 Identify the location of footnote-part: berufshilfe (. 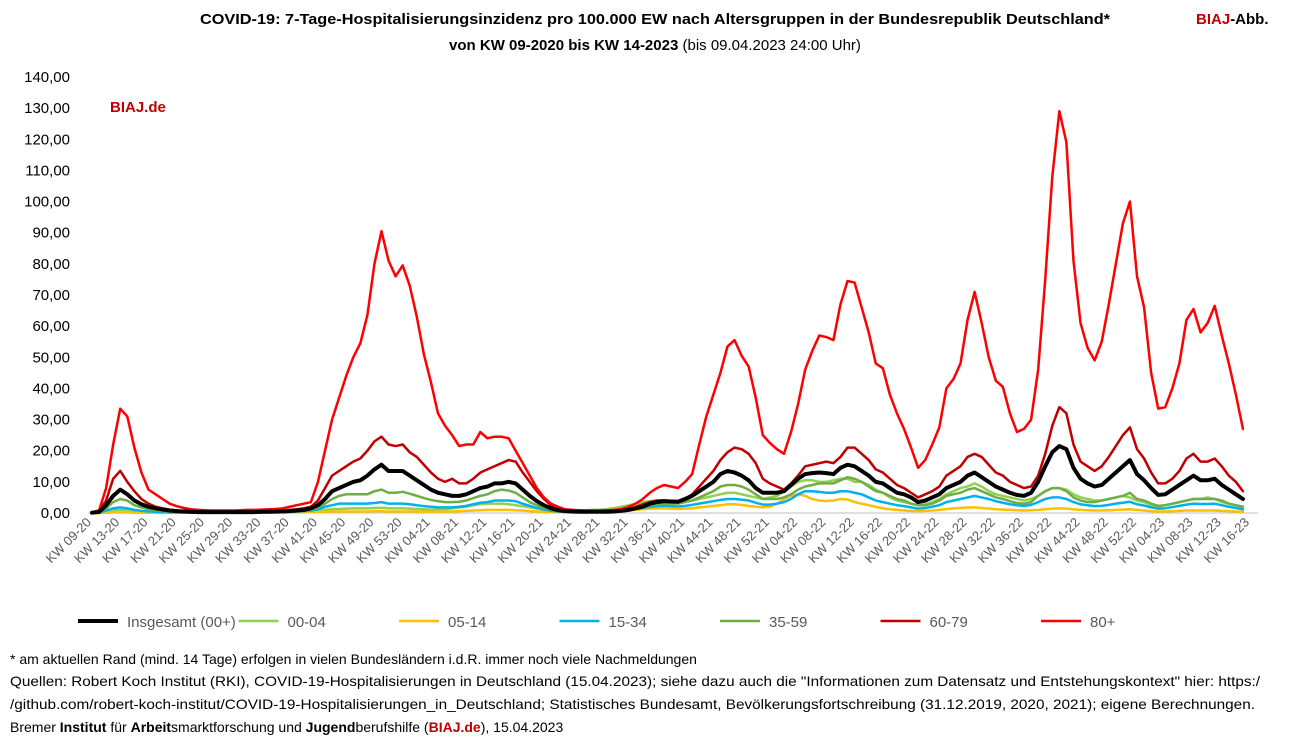
(391, 727).